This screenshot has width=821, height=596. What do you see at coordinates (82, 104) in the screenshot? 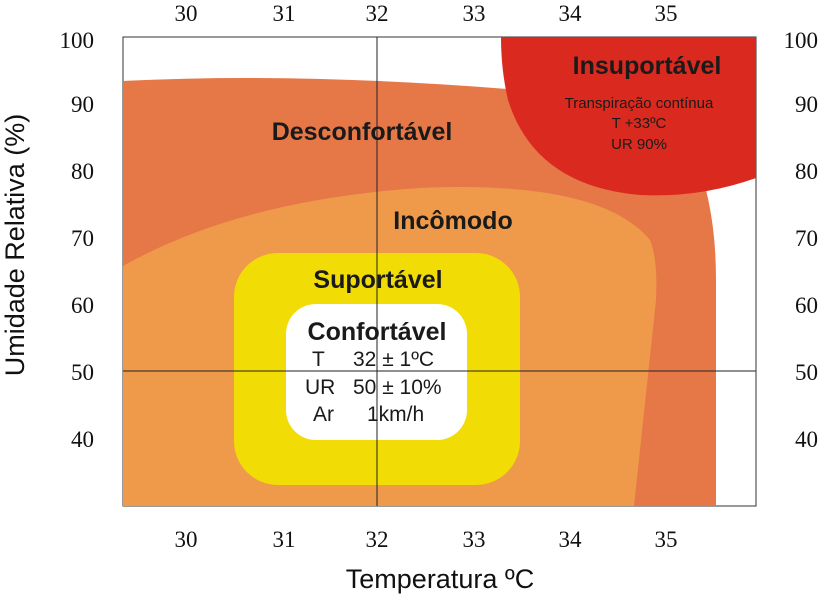
I see `y-tick-left: 90` at bounding box center [82, 104].